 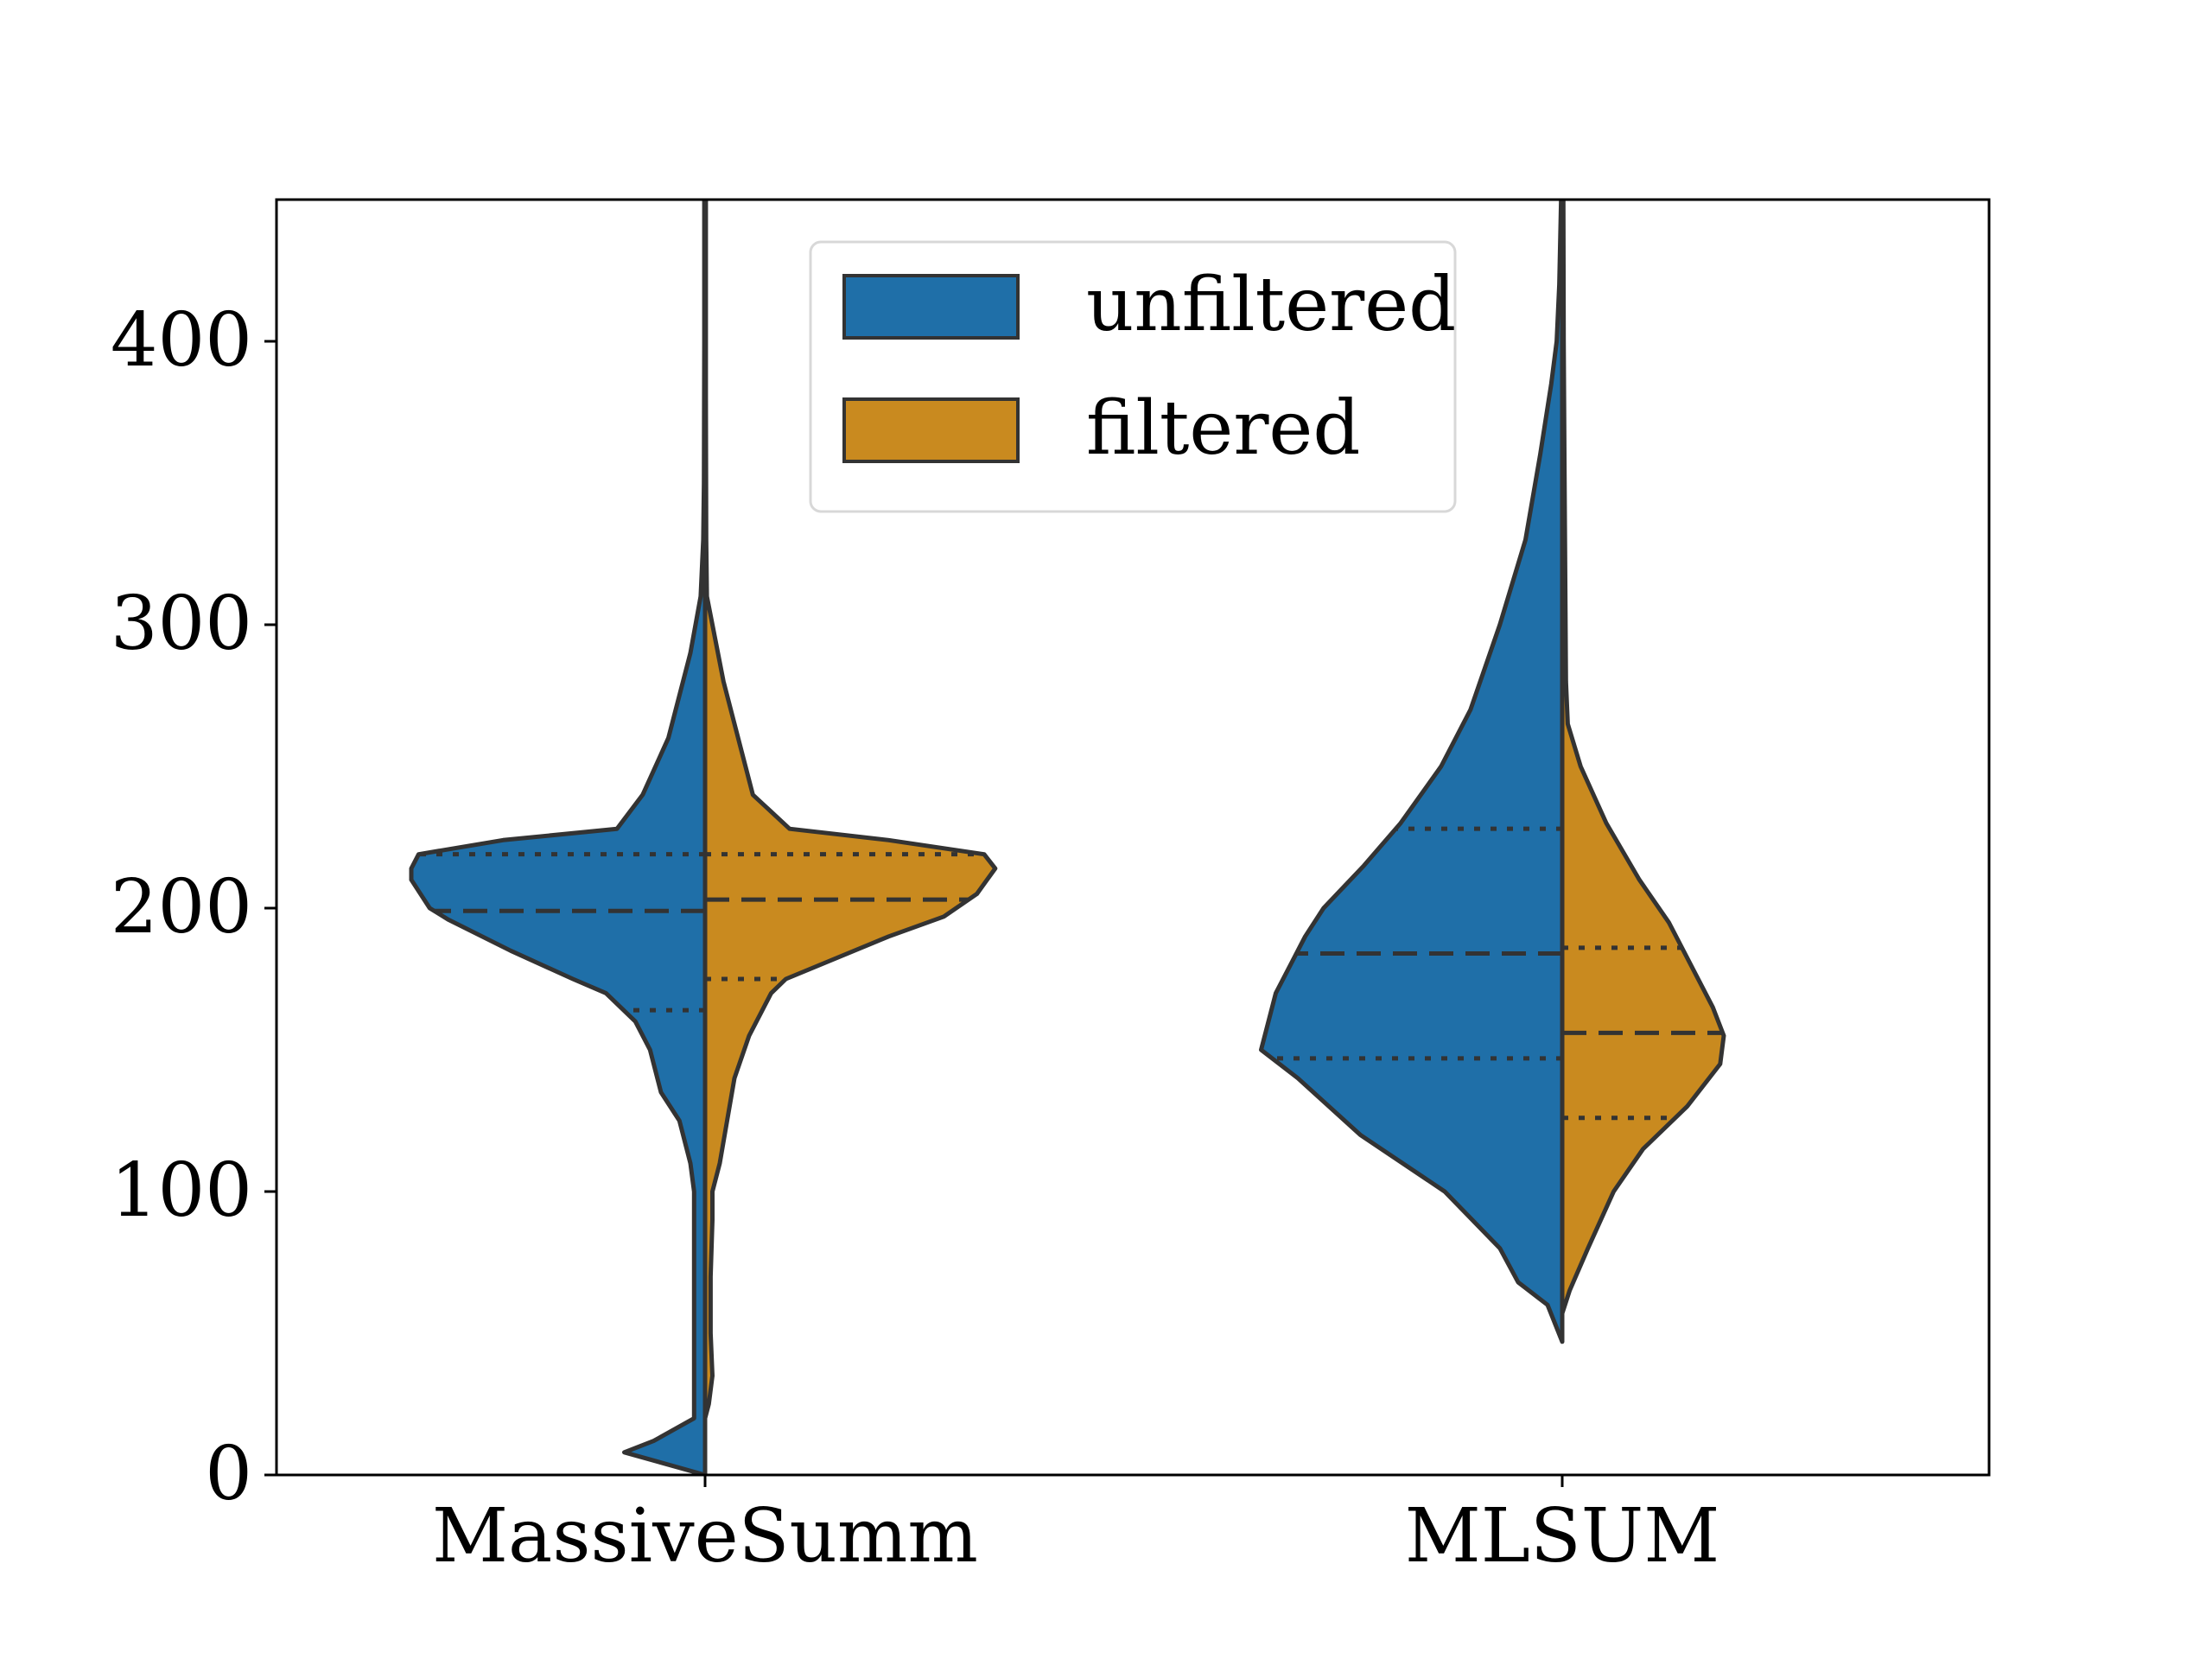 What do you see at coordinates (229, 1474) in the screenshot?
I see `y-tick-label: 0` at bounding box center [229, 1474].